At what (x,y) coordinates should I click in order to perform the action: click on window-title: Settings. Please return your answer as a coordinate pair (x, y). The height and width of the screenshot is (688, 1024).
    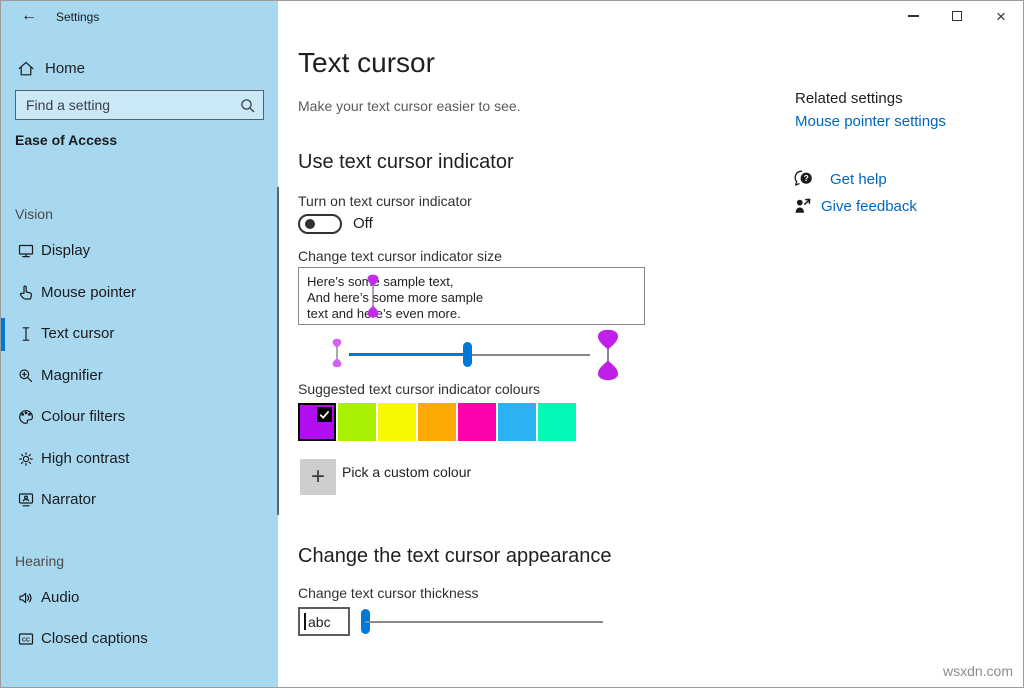
    Looking at the image, I should click on (78, 17).